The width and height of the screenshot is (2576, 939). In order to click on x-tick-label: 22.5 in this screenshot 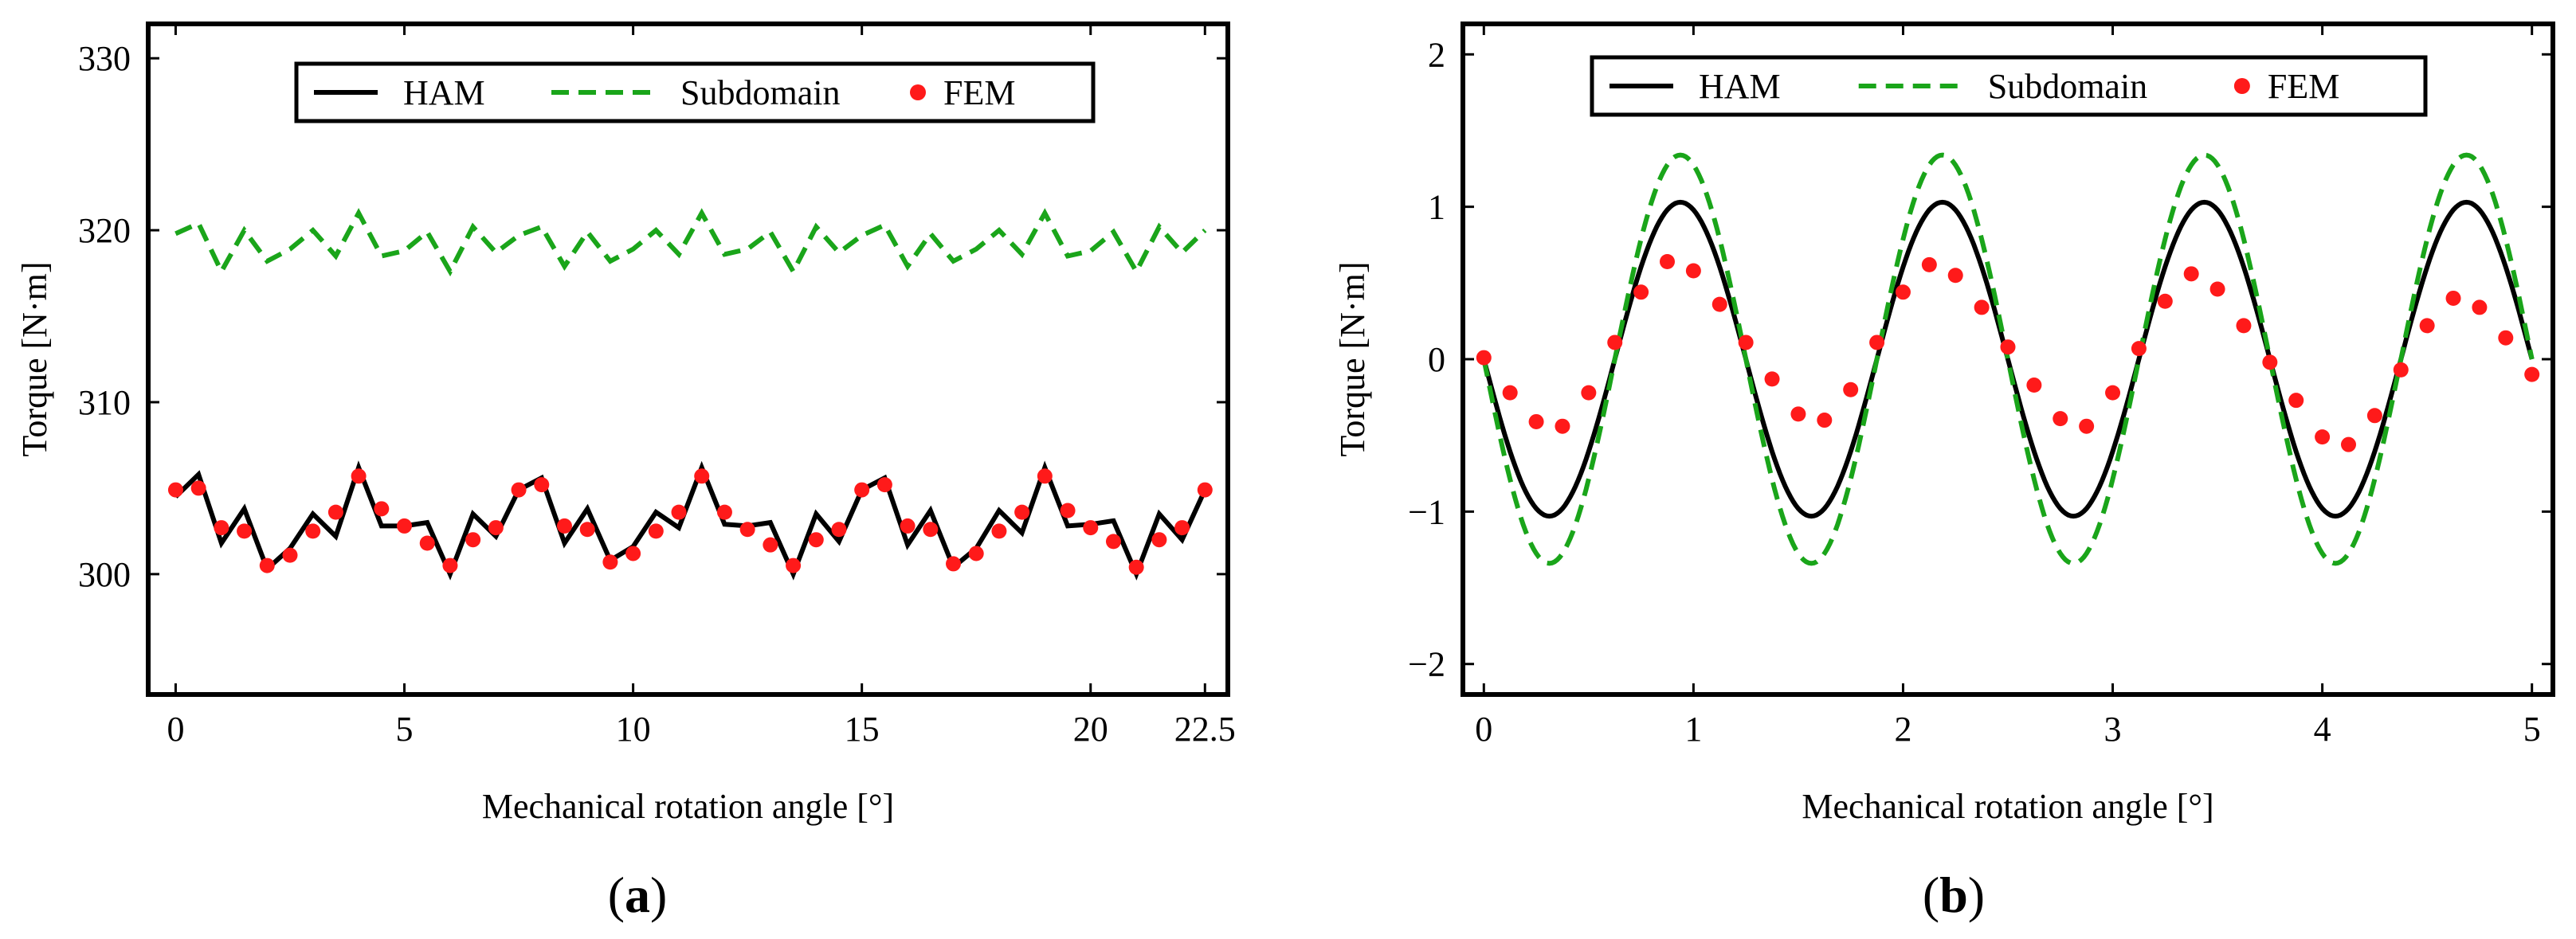, I will do `click(1205, 729)`.